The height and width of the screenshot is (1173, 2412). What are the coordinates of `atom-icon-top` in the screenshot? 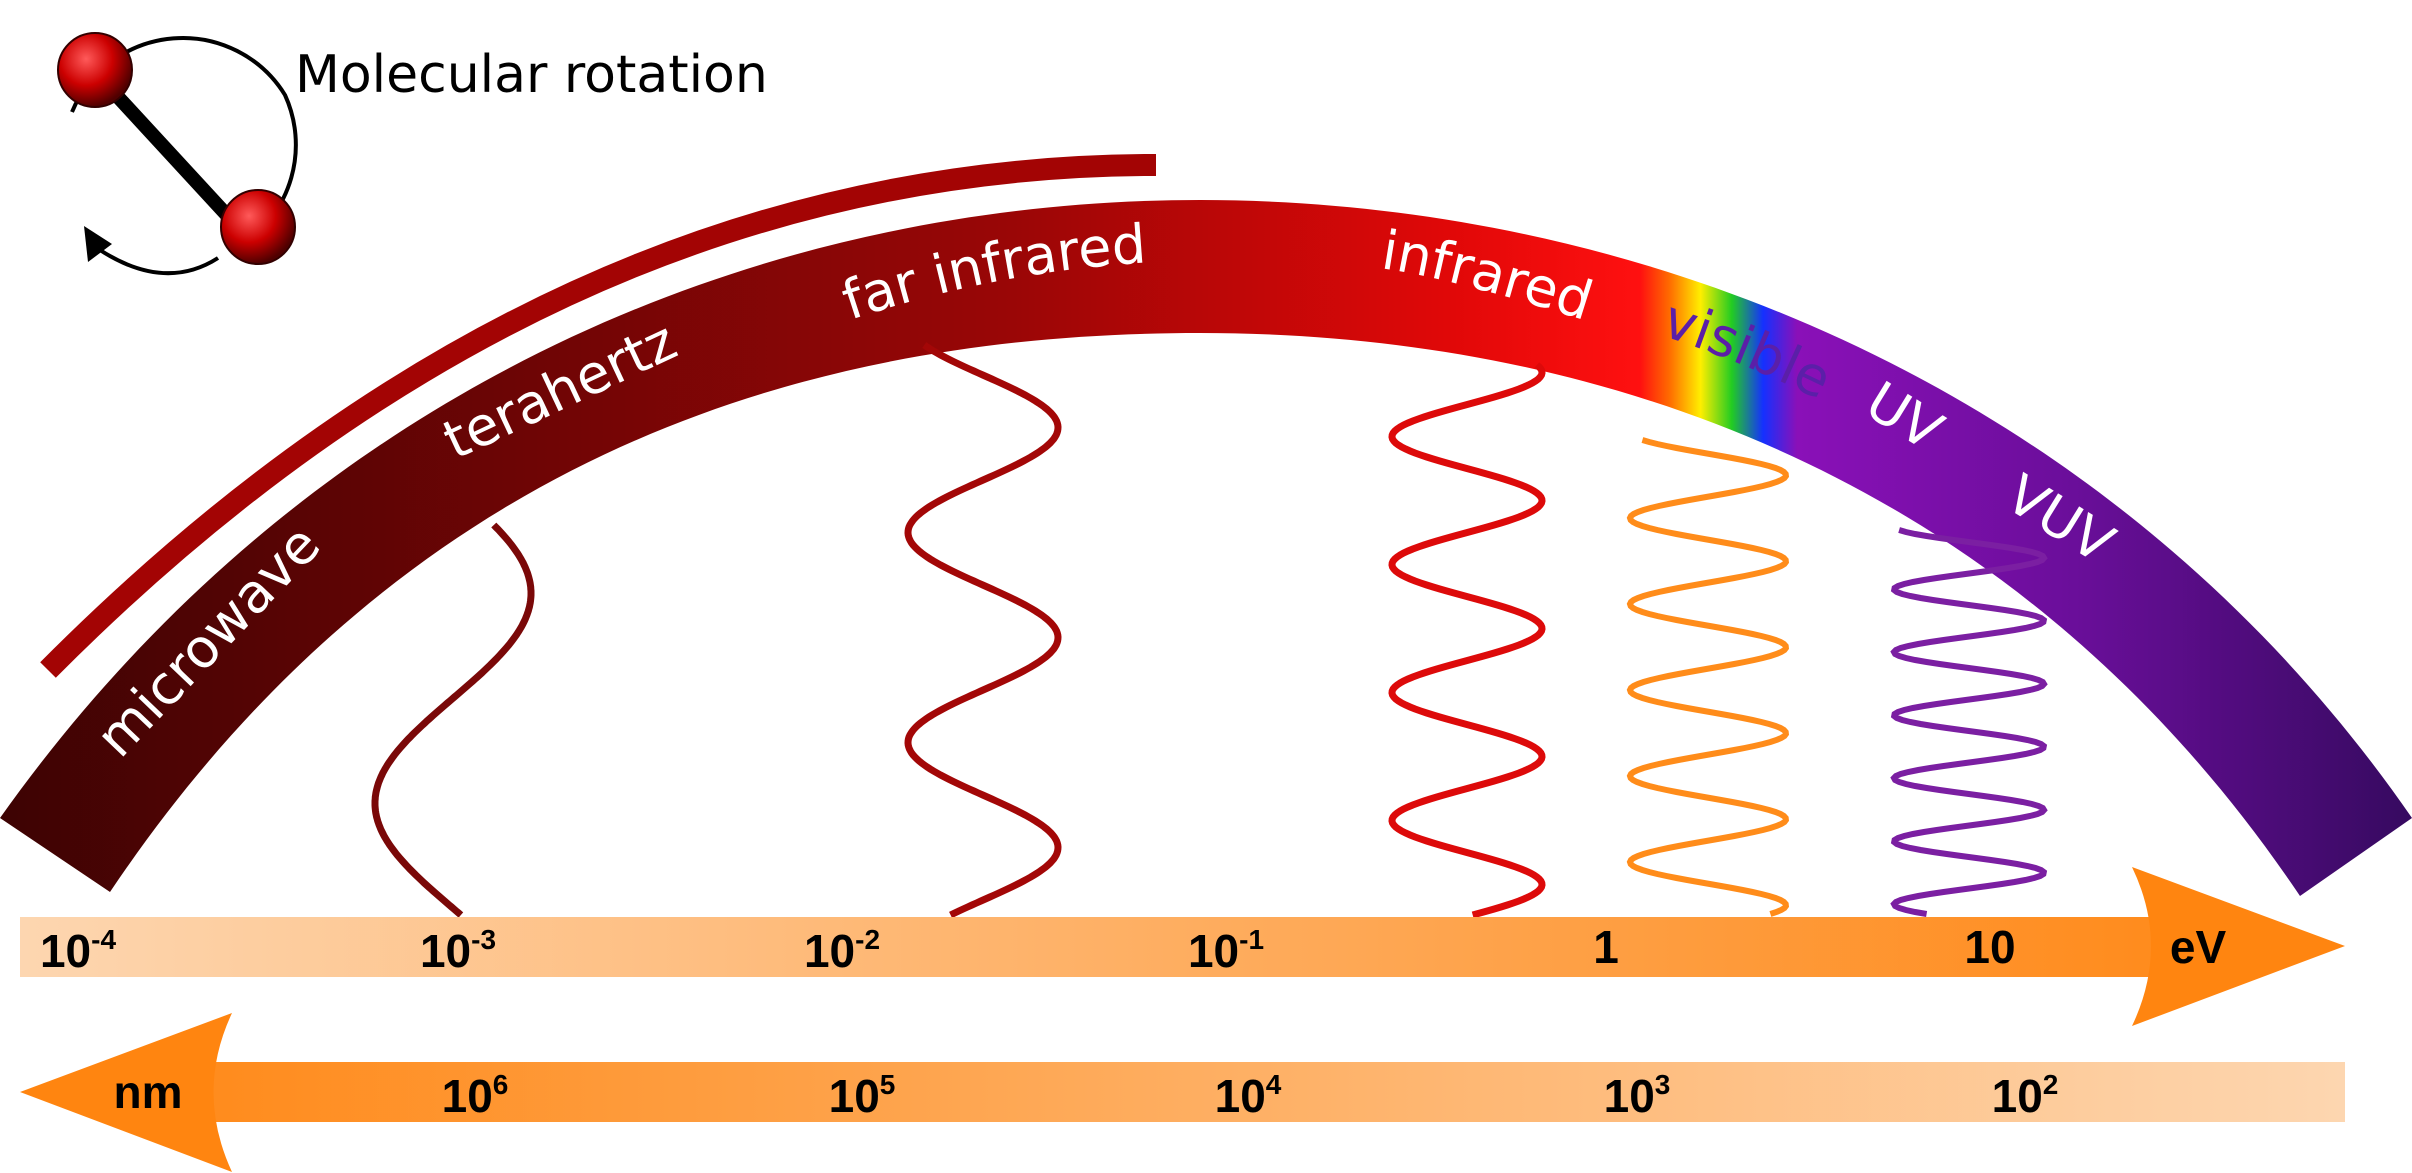 It's located at (95, 70).